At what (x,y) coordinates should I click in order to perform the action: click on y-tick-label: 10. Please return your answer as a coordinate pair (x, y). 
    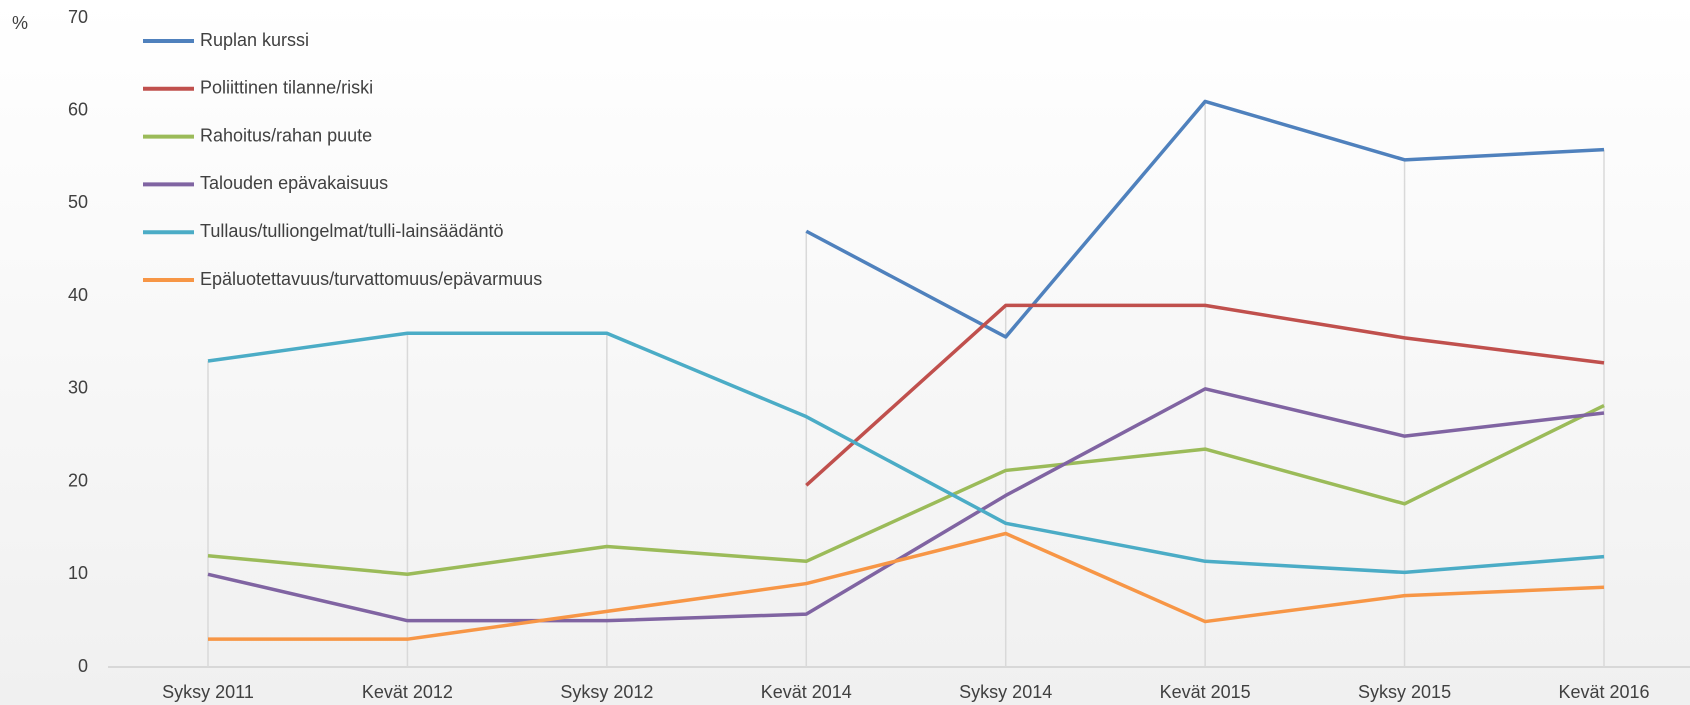
    Looking at the image, I should click on (78, 573).